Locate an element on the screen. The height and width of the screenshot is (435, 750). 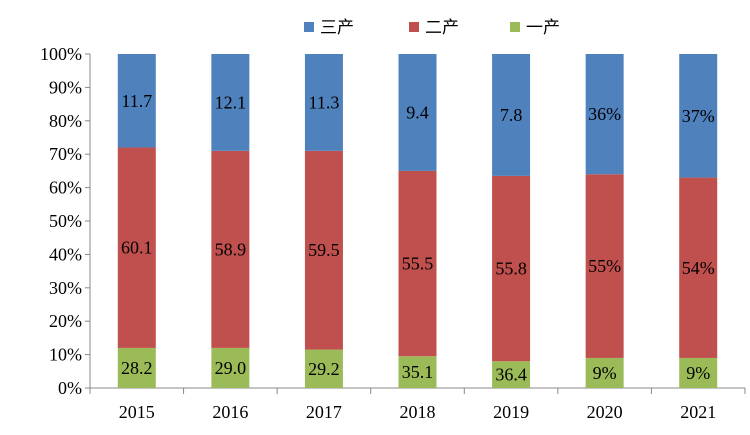
data-label: 28.2 is located at coordinates (137, 368).